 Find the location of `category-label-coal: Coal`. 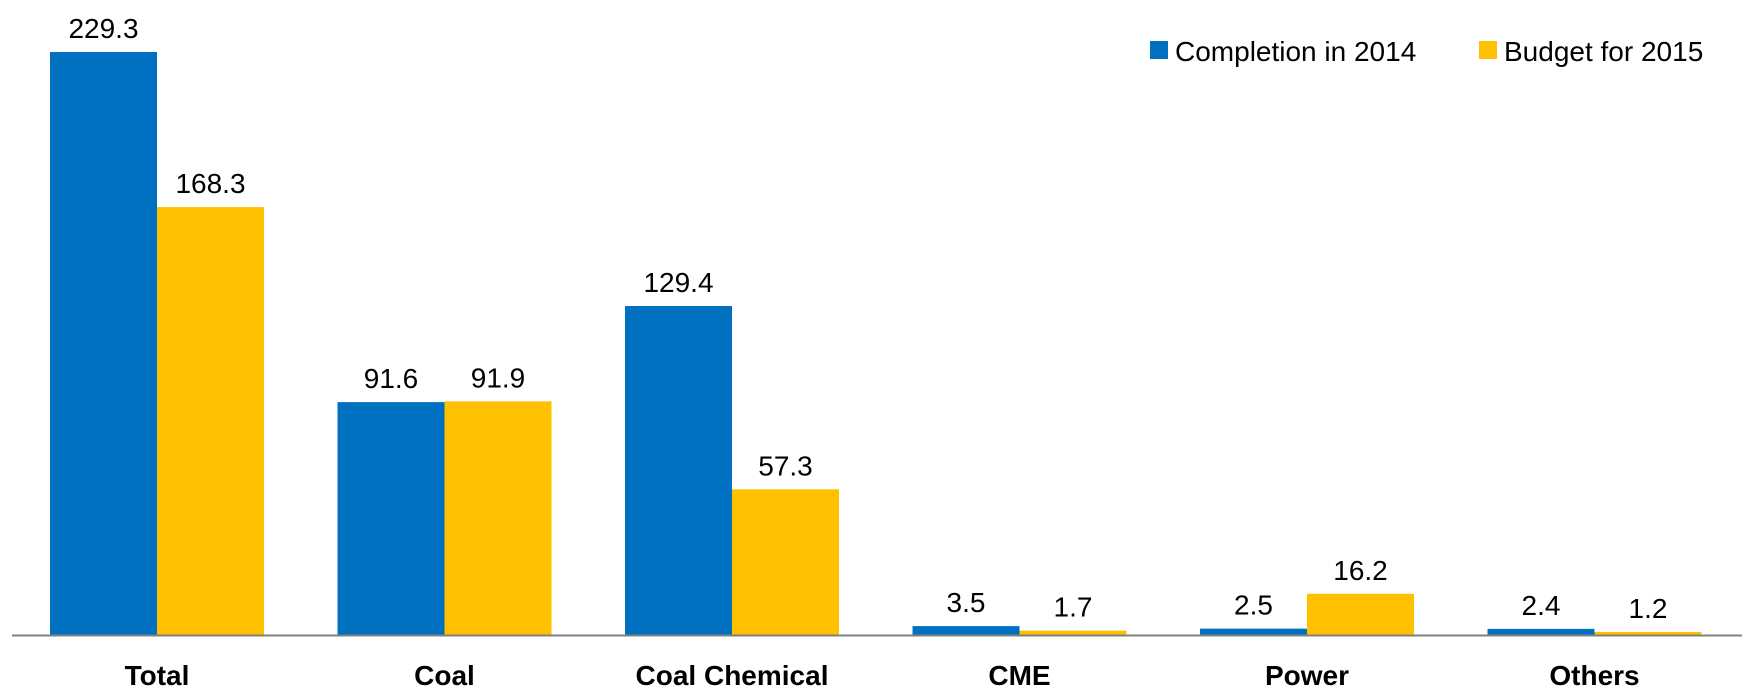

category-label-coal: Coal is located at coordinates (444, 675).